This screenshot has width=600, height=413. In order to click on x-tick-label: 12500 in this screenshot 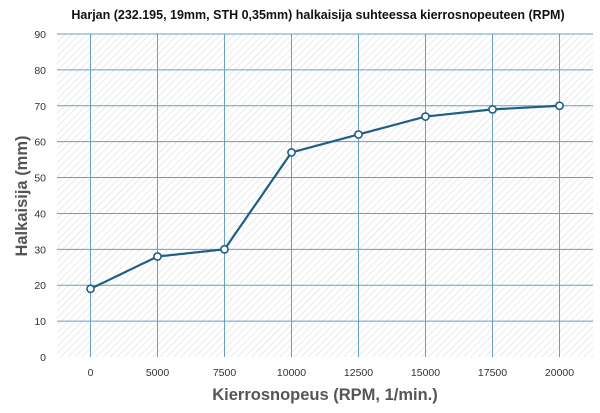, I will do `click(358, 373)`.